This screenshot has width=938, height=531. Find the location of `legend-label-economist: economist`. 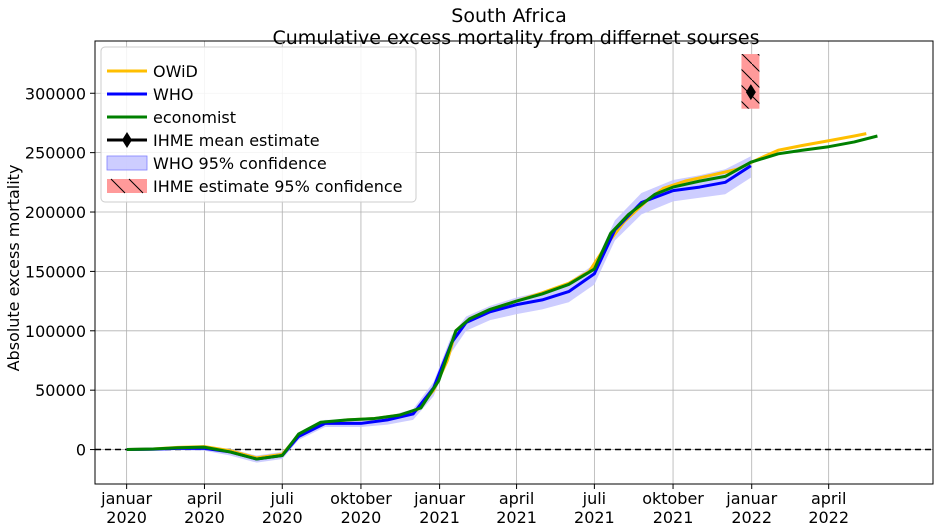

legend-label-economist: economist is located at coordinates (194, 117).